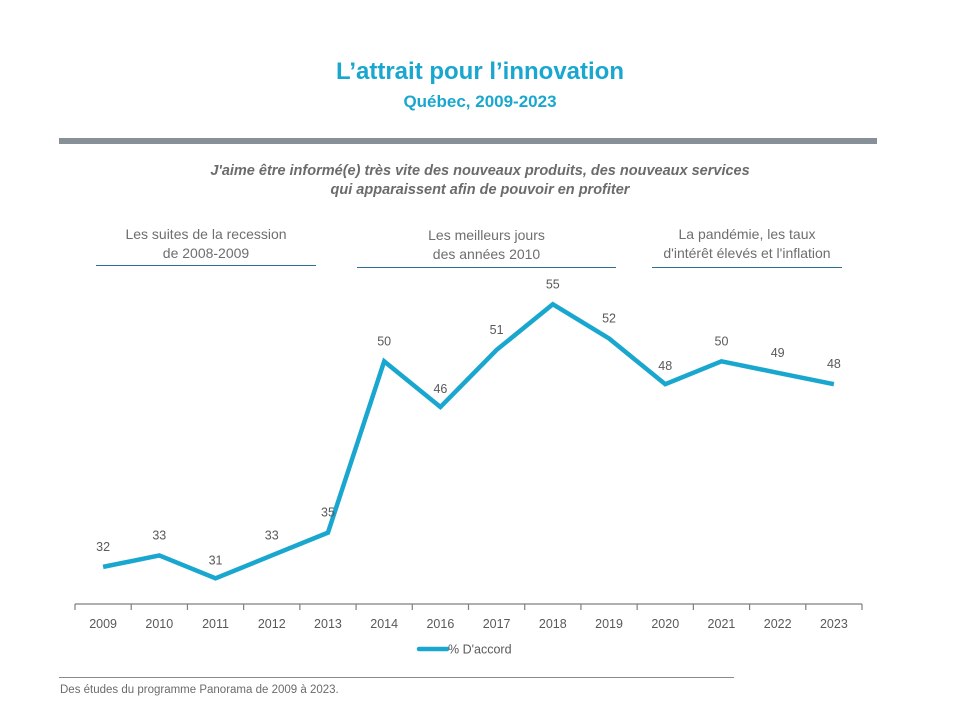 Image resolution: width=960 pixels, height=720 pixels. I want to click on x-tick-label: 2020, so click(665, 624).